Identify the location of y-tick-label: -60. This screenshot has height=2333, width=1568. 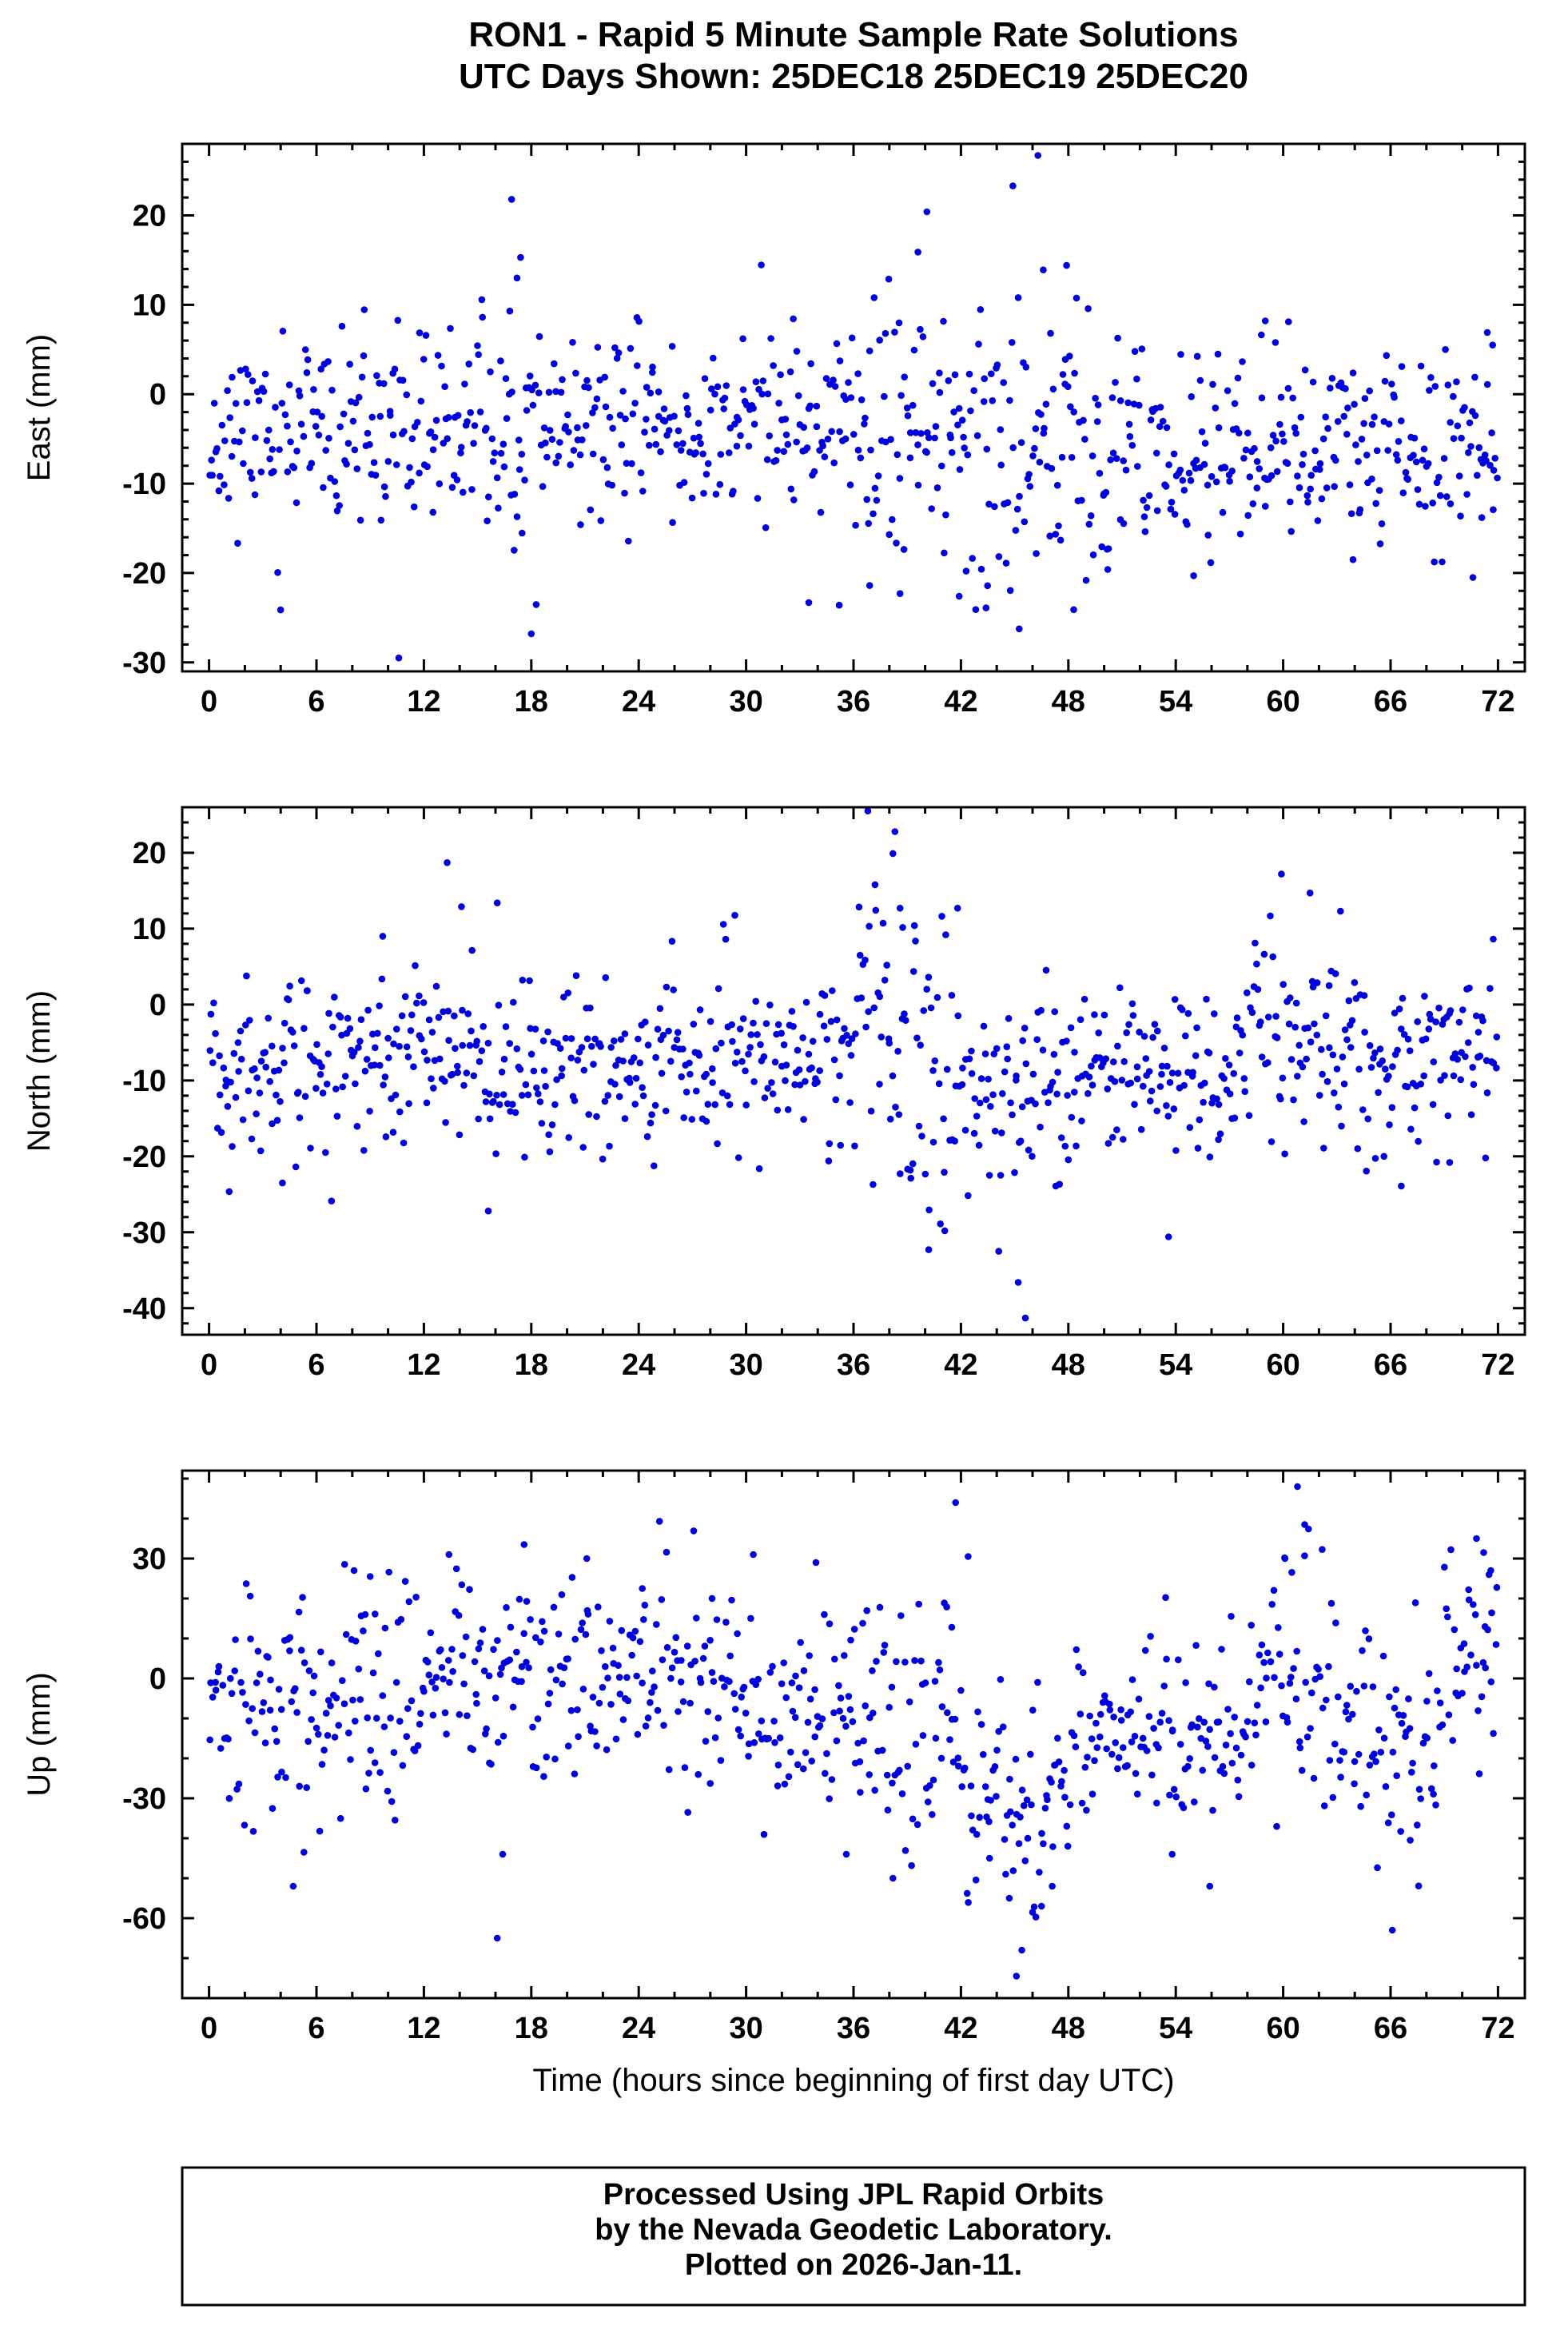
(144, 1919).